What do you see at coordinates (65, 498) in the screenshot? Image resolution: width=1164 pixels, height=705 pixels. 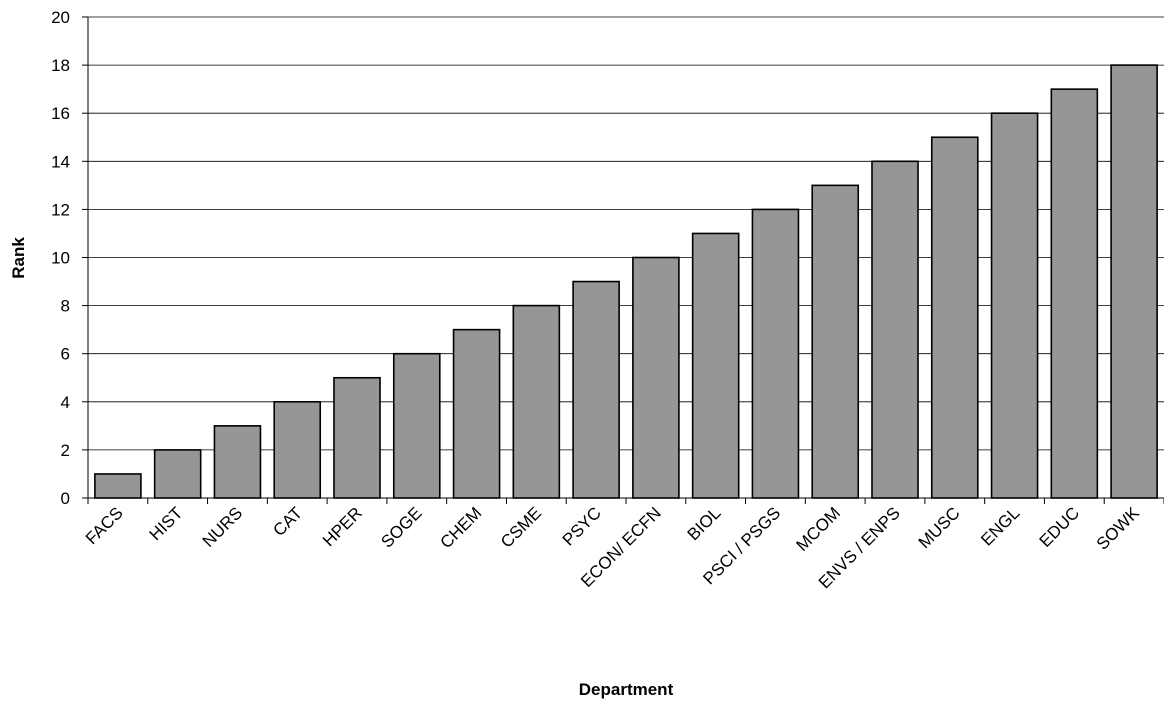 I see `y-tick-label: 0` at bounding box center [65, 498].